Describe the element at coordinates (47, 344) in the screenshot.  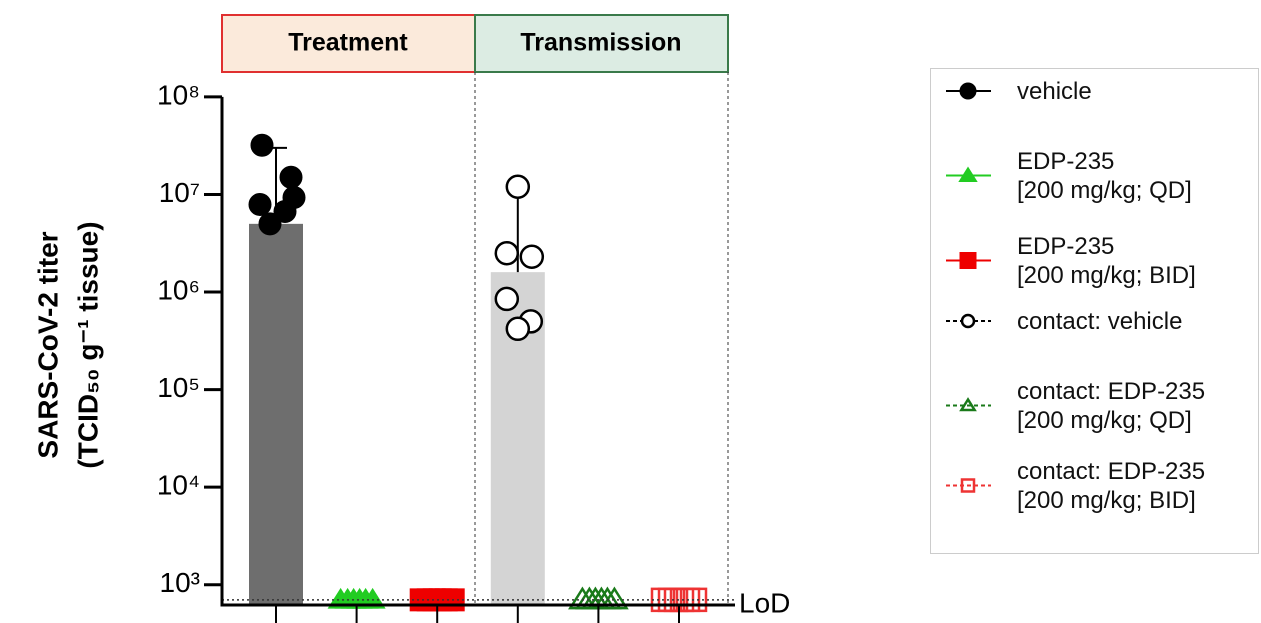
I see `y-axis-title-line: SARS-CoV-2 titer` at that location.